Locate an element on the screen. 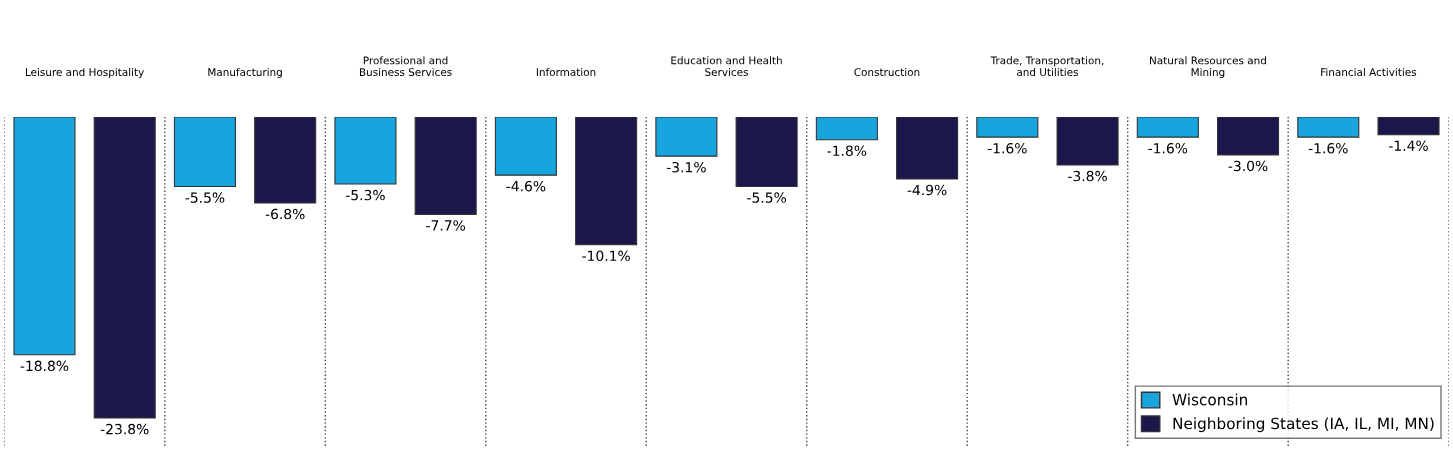  data-label: -3.1% is located at coordinates (686, 167).